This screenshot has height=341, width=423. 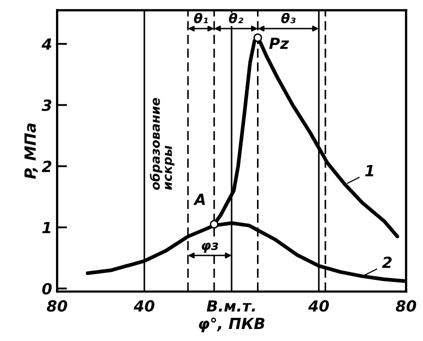 I want to click on x-tick-label: В.м.т., so click(x=230, y=306).